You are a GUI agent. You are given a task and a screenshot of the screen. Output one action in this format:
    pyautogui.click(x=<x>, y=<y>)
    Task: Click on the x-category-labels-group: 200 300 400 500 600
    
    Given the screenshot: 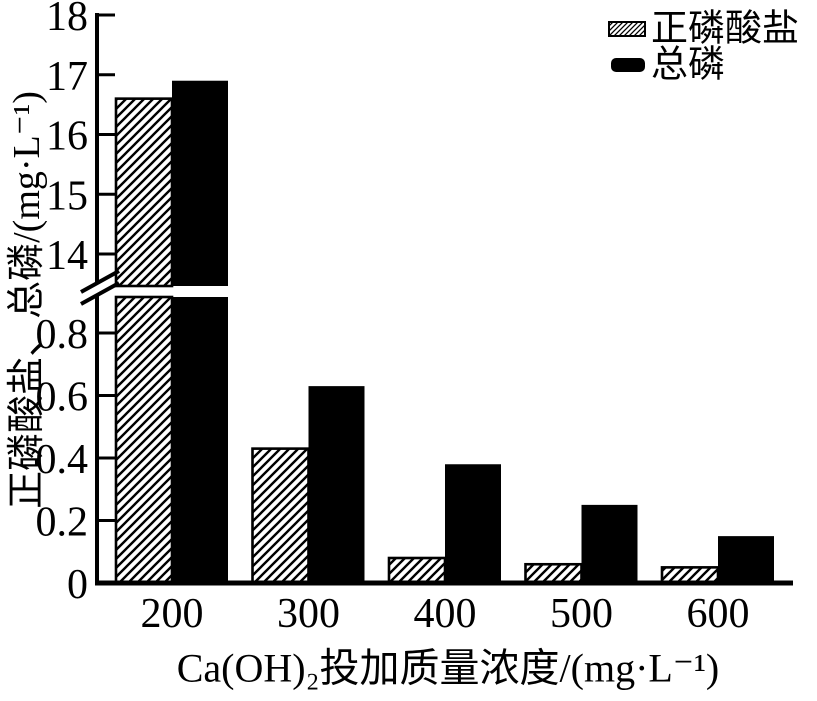 What is the action you would take?
    pyautogui.click(x=445, y=614)
    